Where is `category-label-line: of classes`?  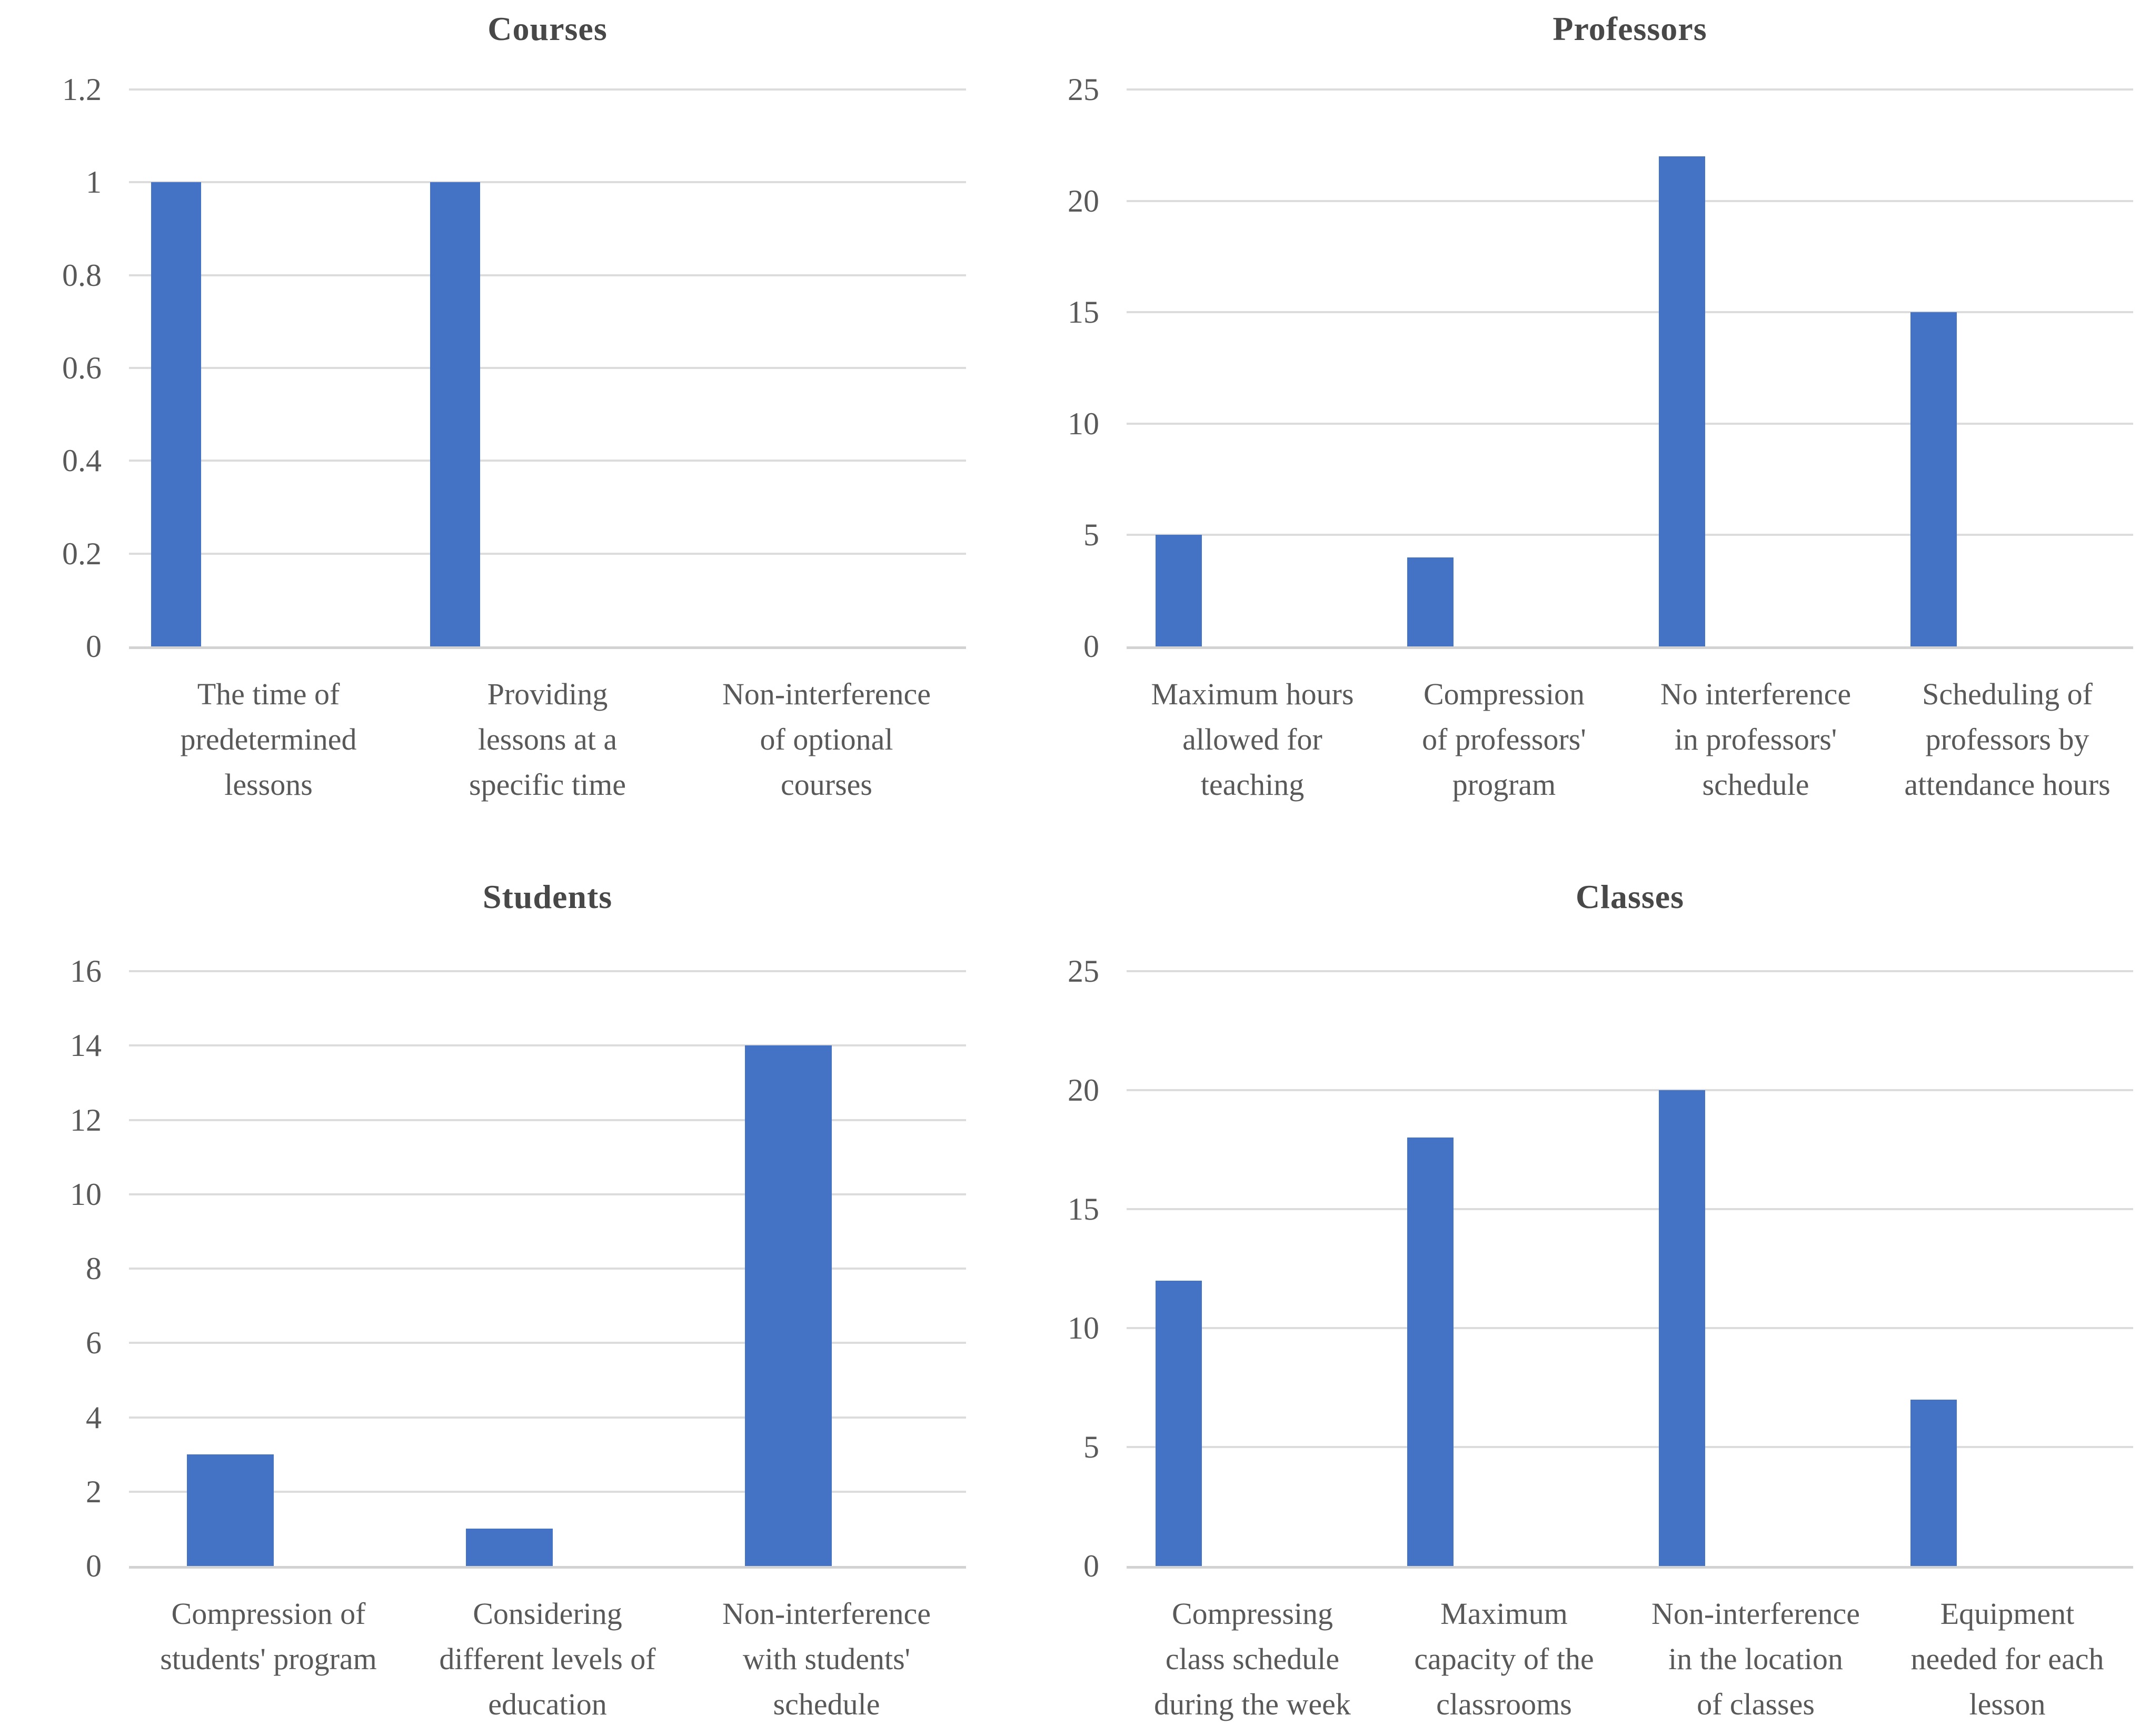
category-label-line: of classes is located at coordinates (1756, 1704).